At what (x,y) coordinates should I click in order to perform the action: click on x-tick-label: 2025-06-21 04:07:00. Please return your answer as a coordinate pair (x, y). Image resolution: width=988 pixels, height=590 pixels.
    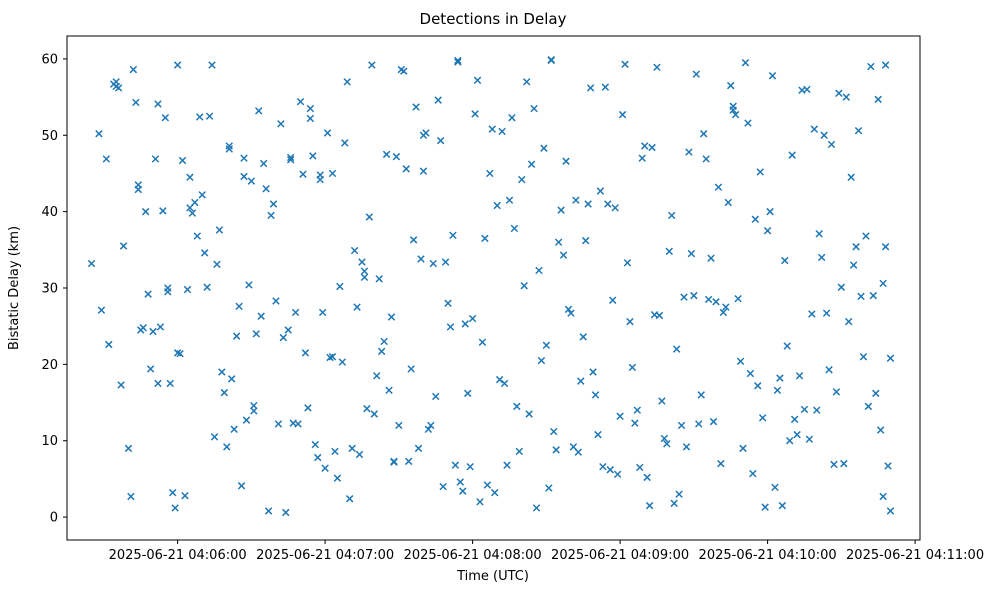
    Looking at the image, I should click on (325, 555).